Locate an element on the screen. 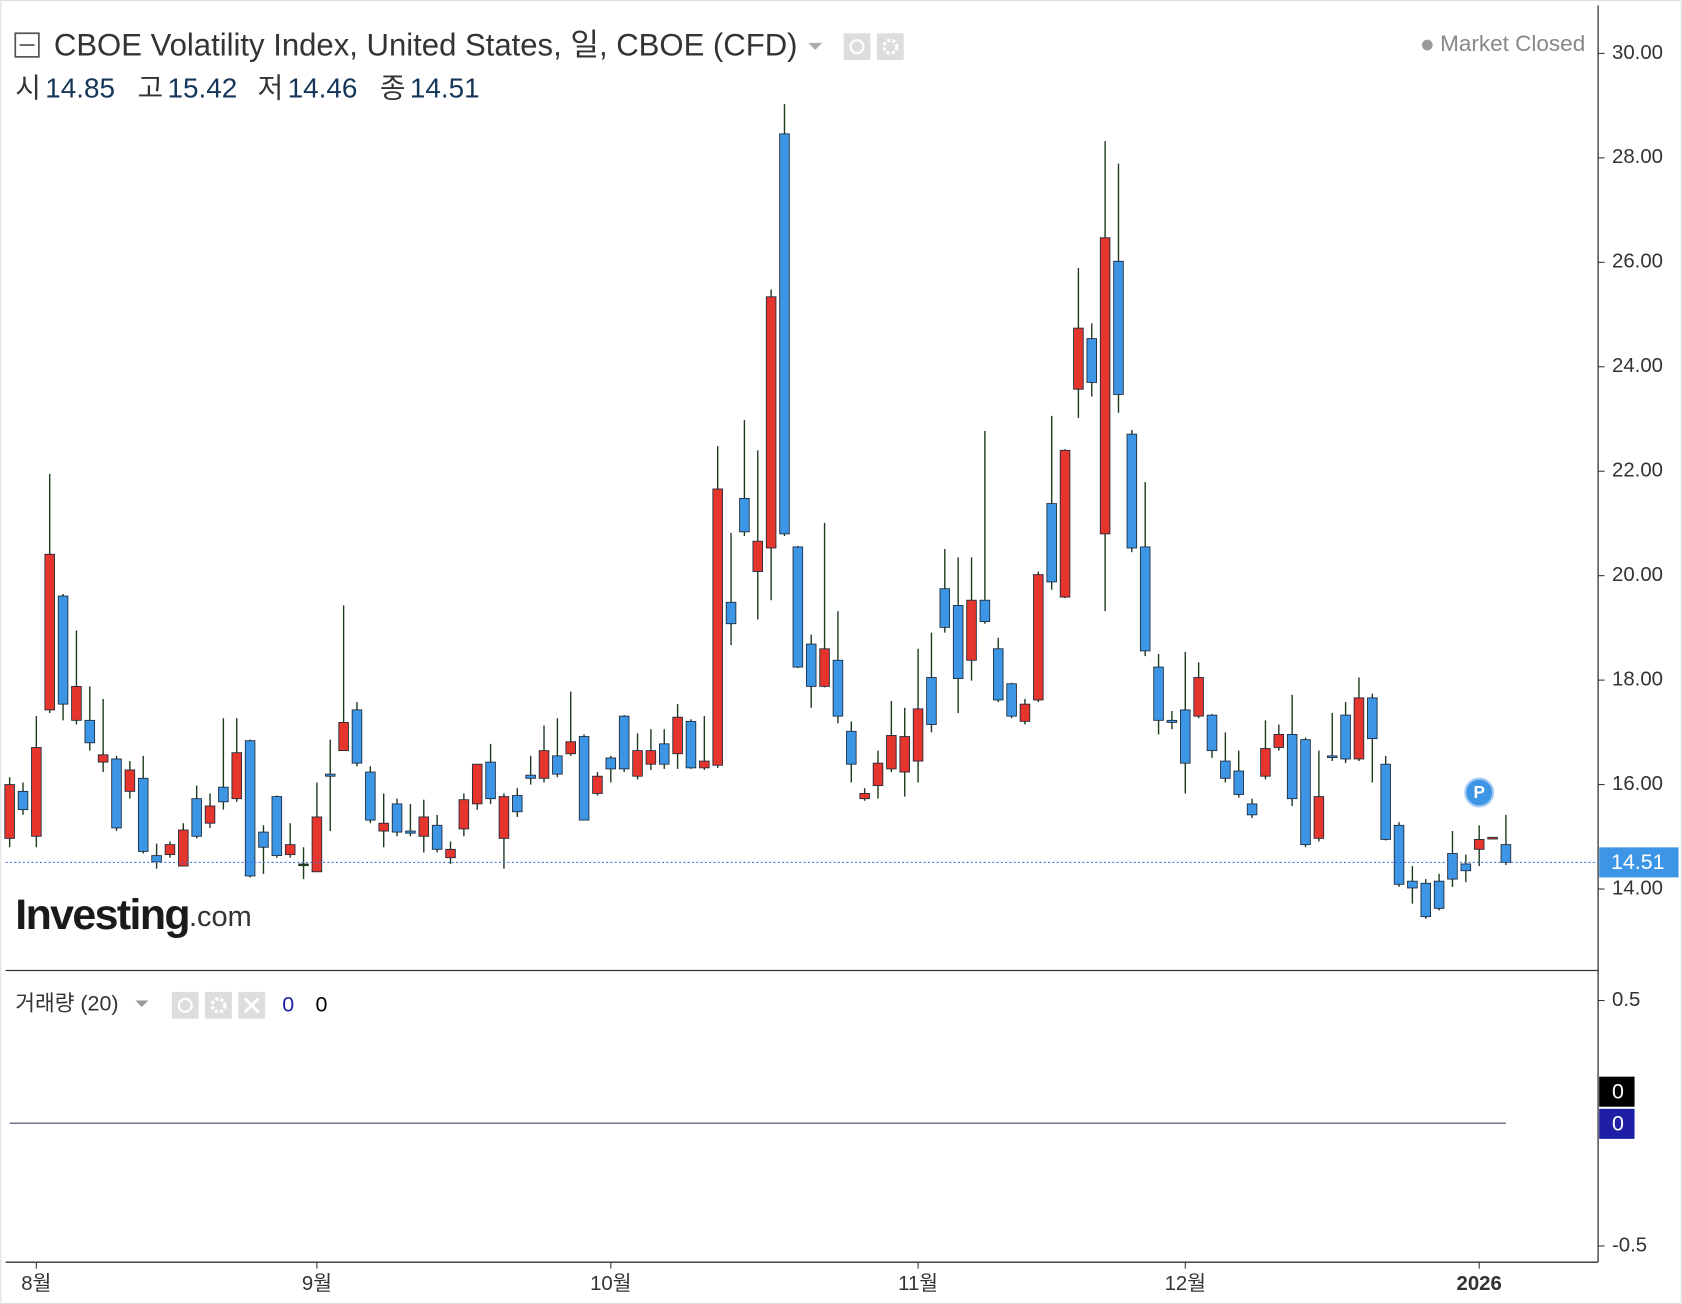 The width and height of the screenshot is (1682, 1304). marker-badge is located at coordinates (1479, 792).